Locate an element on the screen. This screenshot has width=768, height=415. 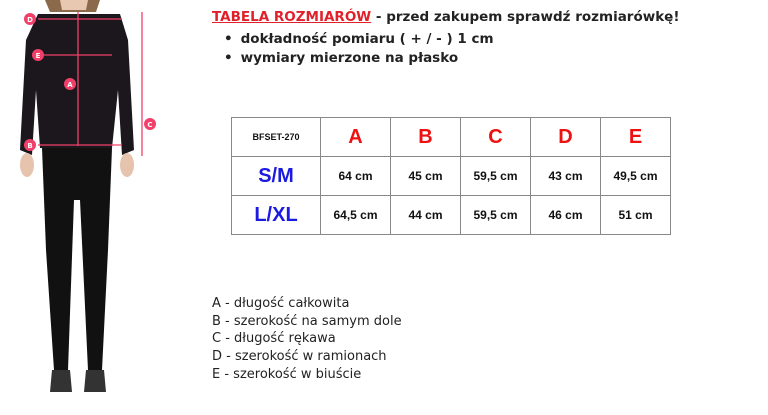
table-cell: 64 cm is located at coordinates (355, 176).